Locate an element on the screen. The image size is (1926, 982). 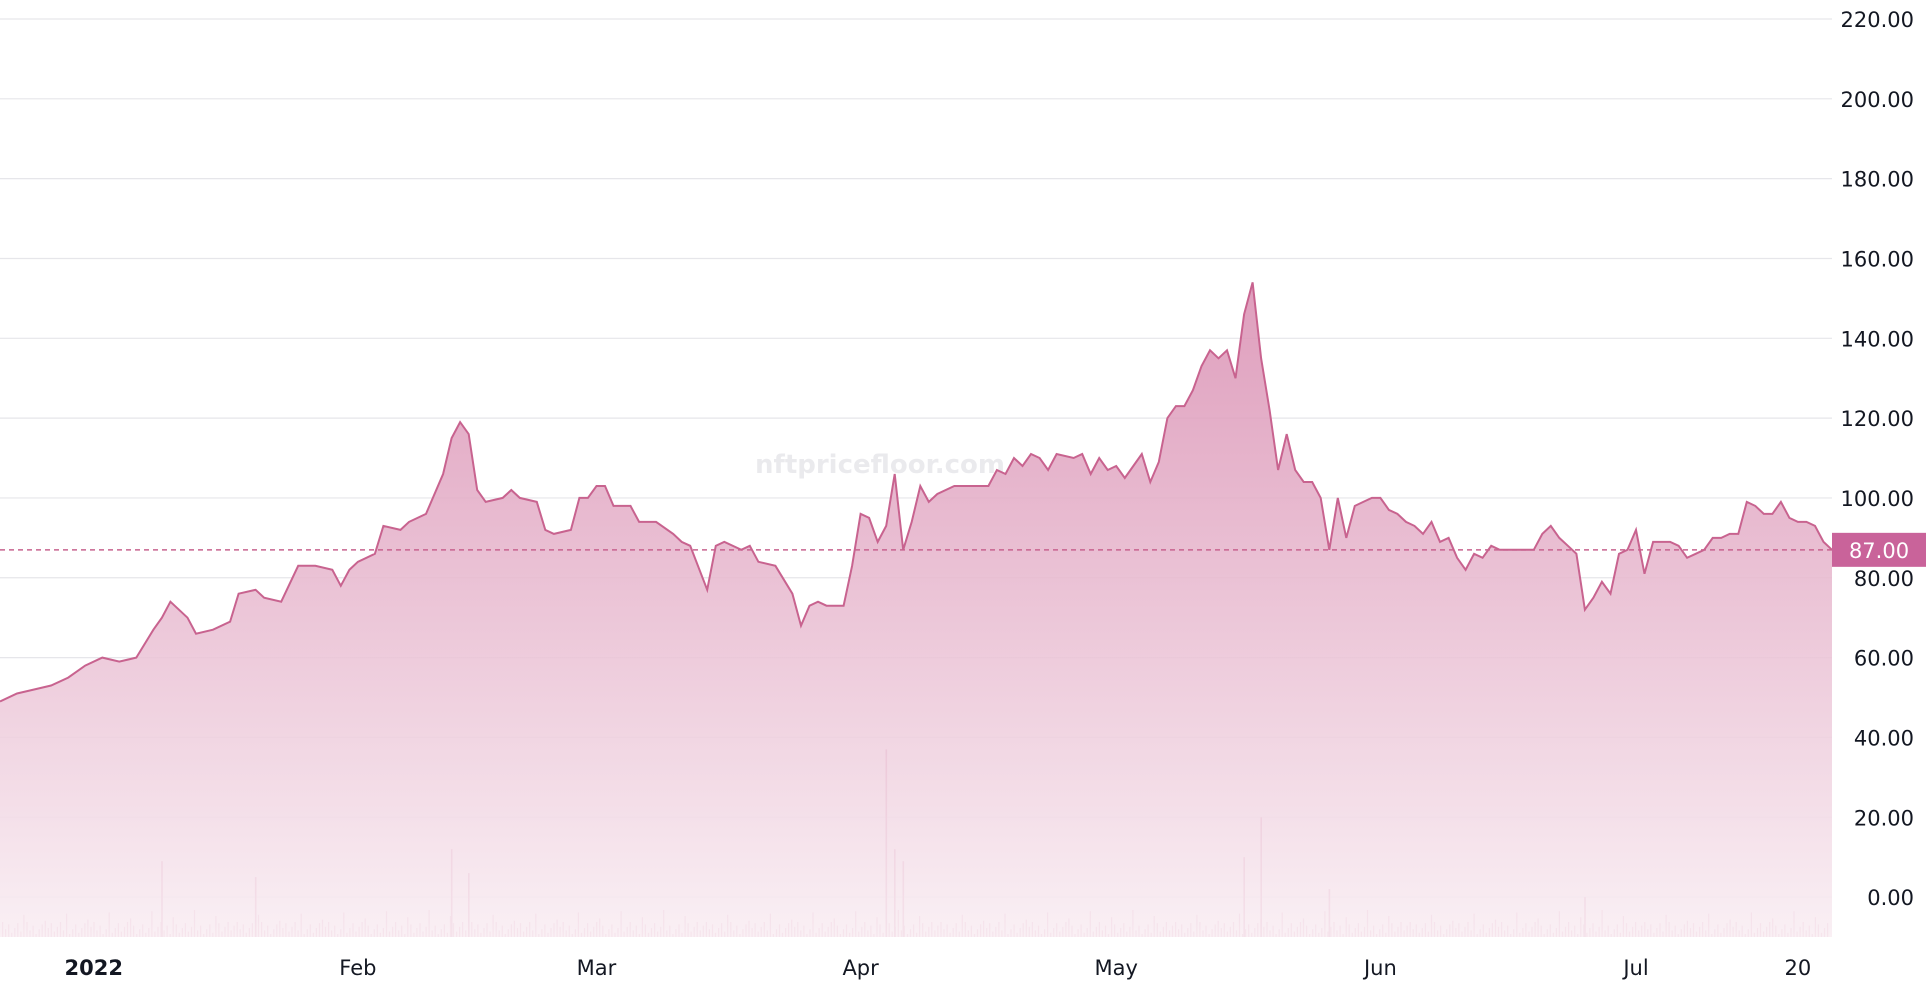
y-tick-label: 180.00 is located at coordinates (1877, 180).